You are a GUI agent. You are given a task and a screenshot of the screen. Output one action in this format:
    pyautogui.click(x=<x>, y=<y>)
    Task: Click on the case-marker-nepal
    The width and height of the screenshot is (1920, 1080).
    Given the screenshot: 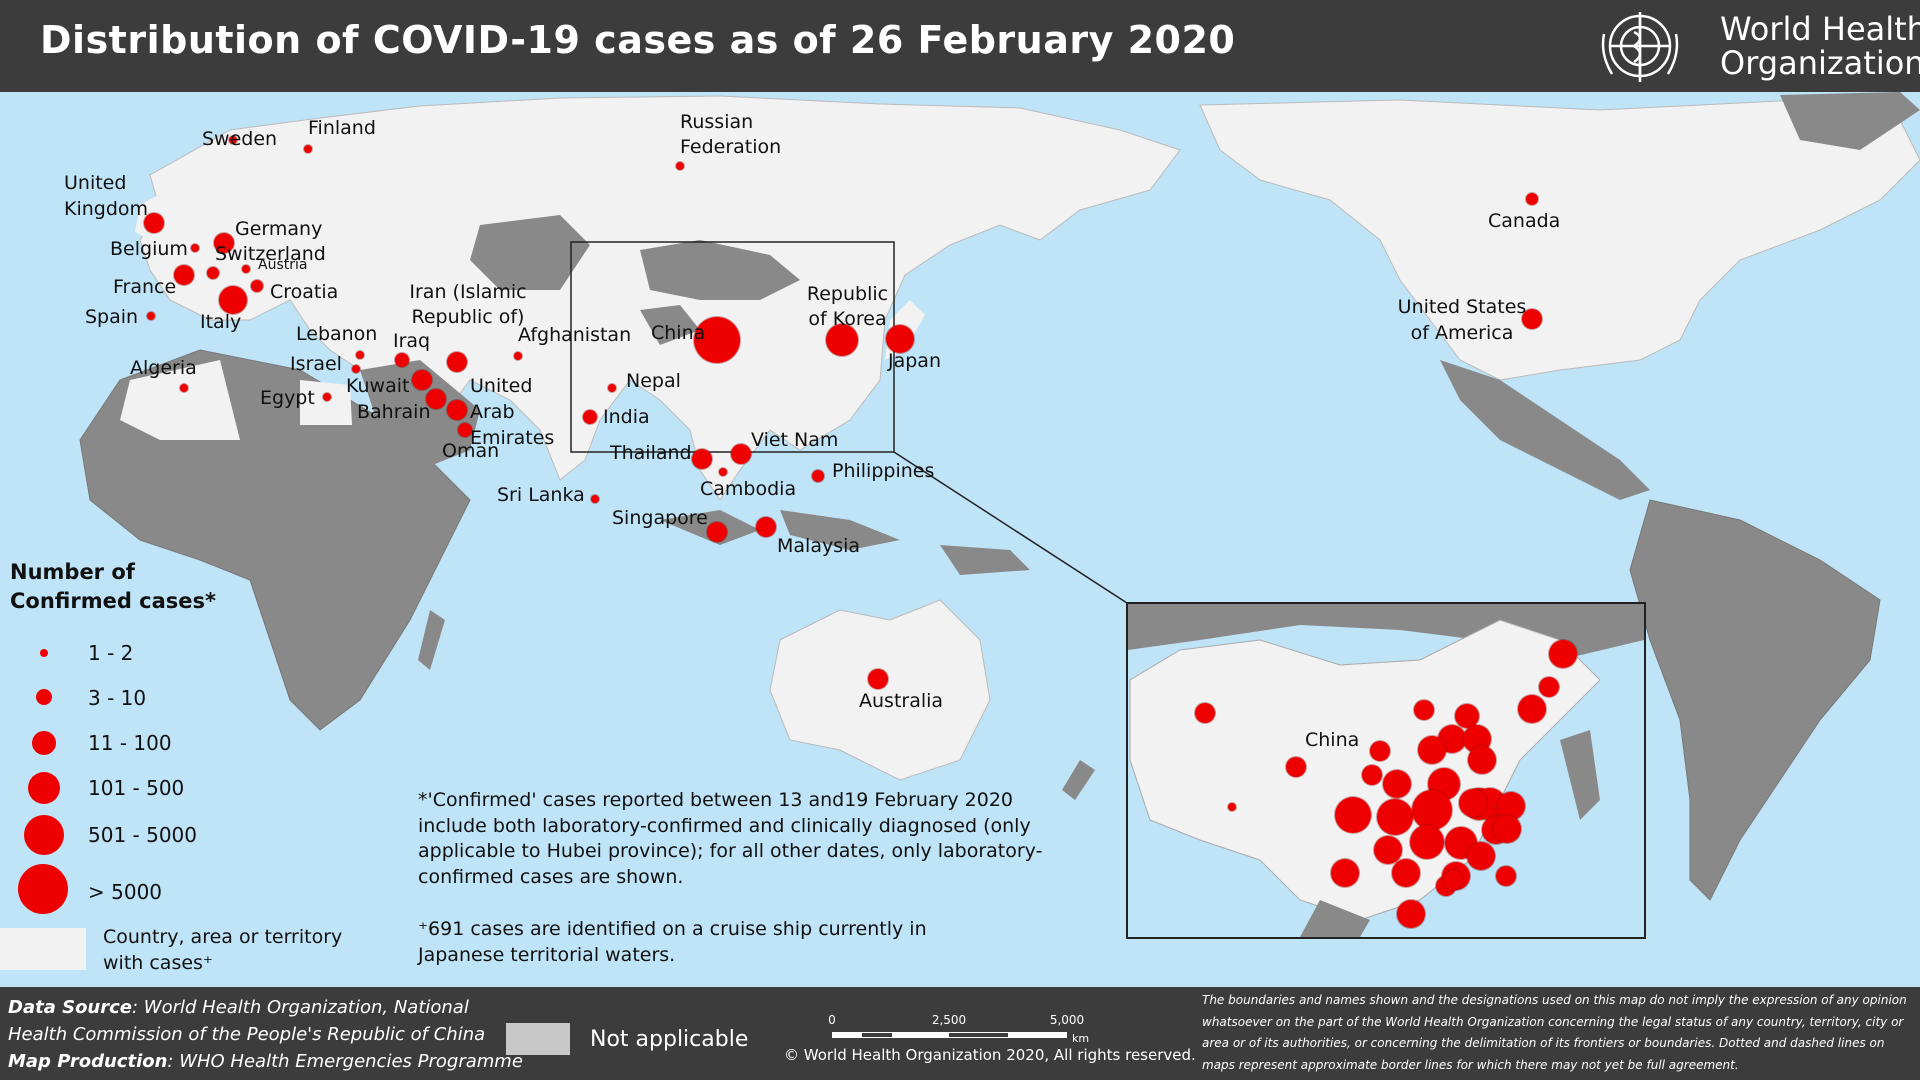 What is the action you would take?
    pyautogui.click(x=612, y=388)
    